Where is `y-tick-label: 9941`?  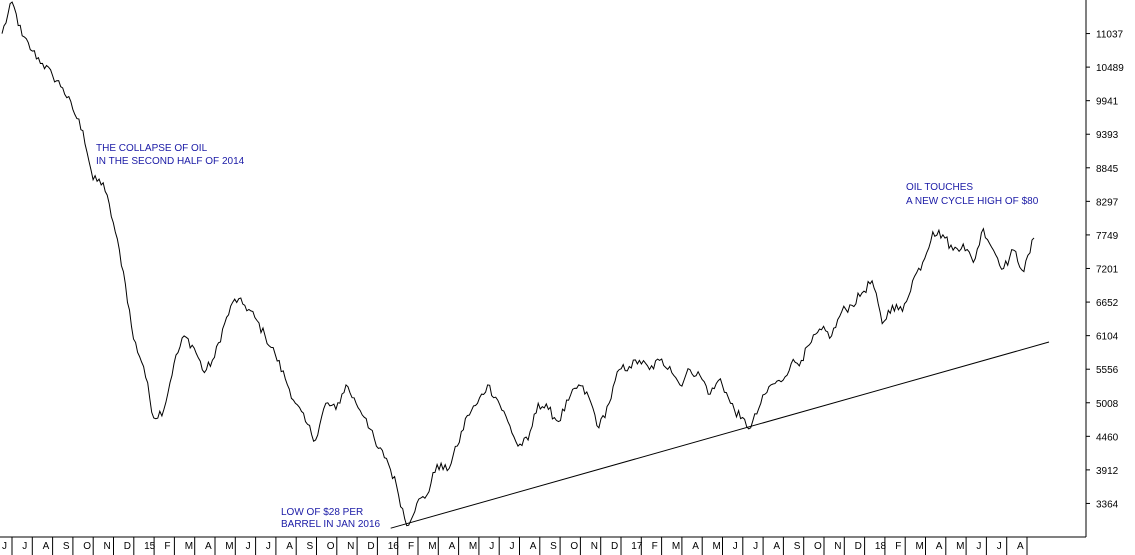 y-tick-label: 9941 is located at coordinates (1107, 102).